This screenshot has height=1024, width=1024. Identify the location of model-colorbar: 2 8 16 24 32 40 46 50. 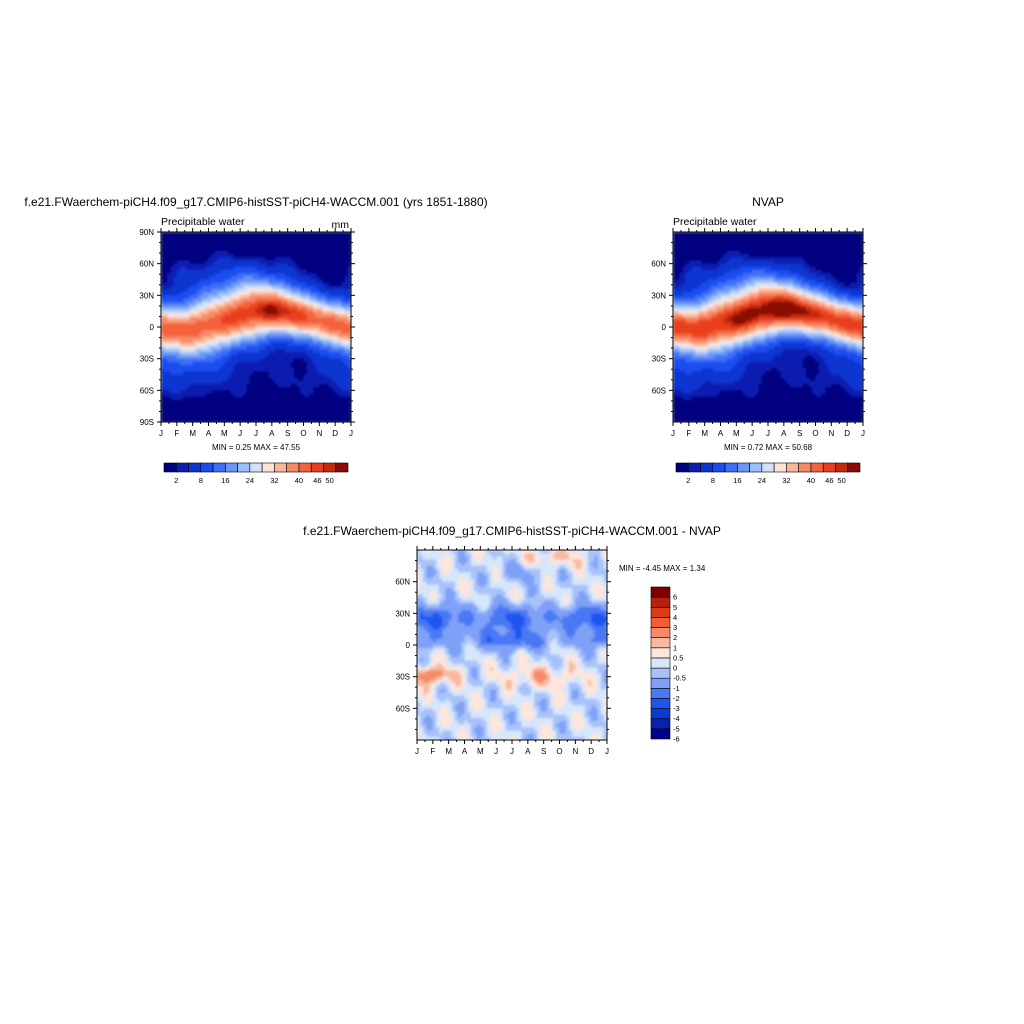
(256, 473).